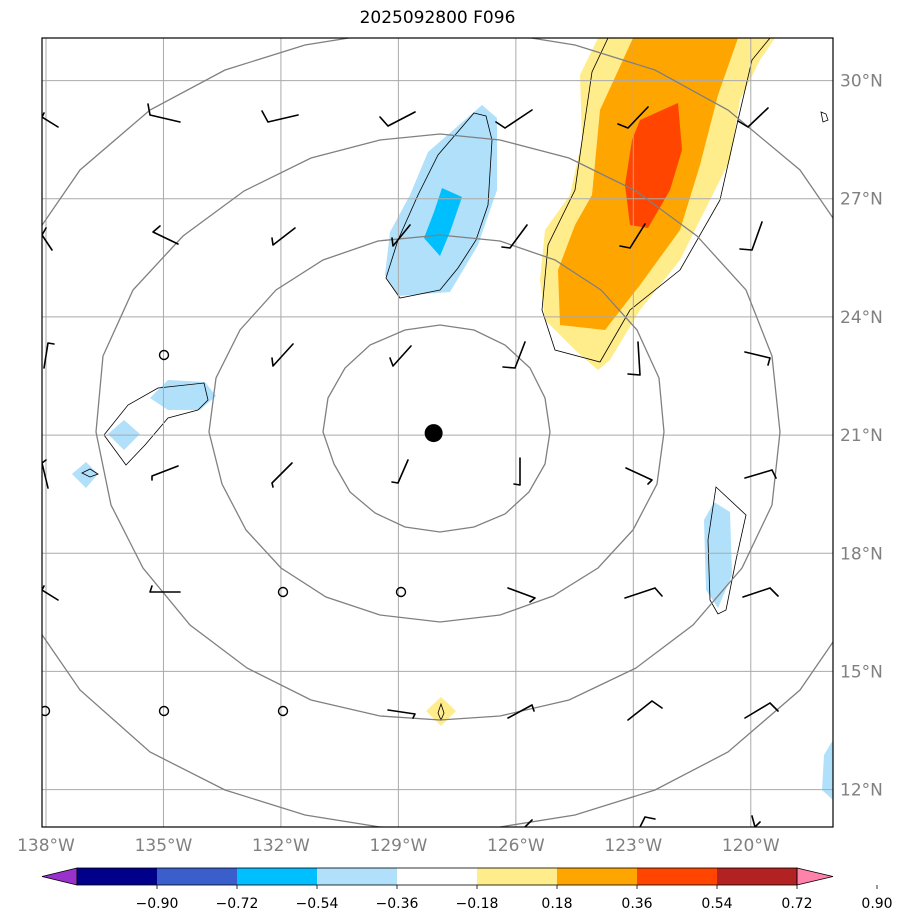  I want to click on lon-label: 138°W, so click(46, 846).